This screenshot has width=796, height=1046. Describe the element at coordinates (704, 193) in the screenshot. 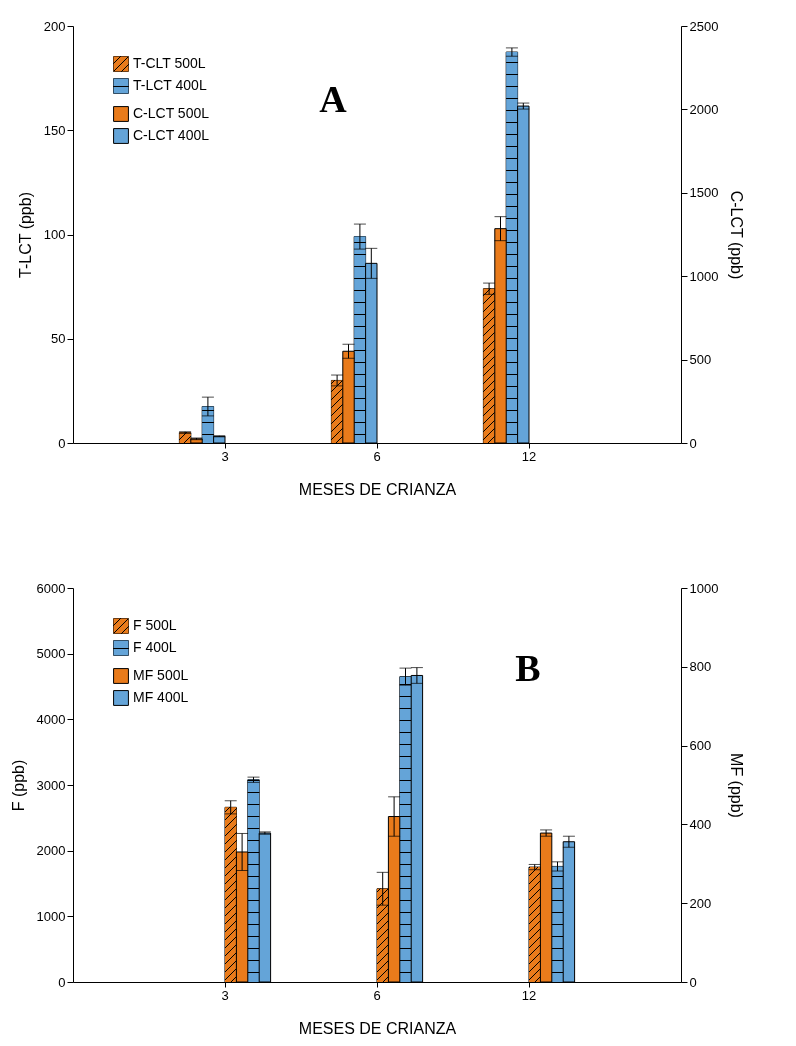

I see `y2-tick-label: 1500` at that location.